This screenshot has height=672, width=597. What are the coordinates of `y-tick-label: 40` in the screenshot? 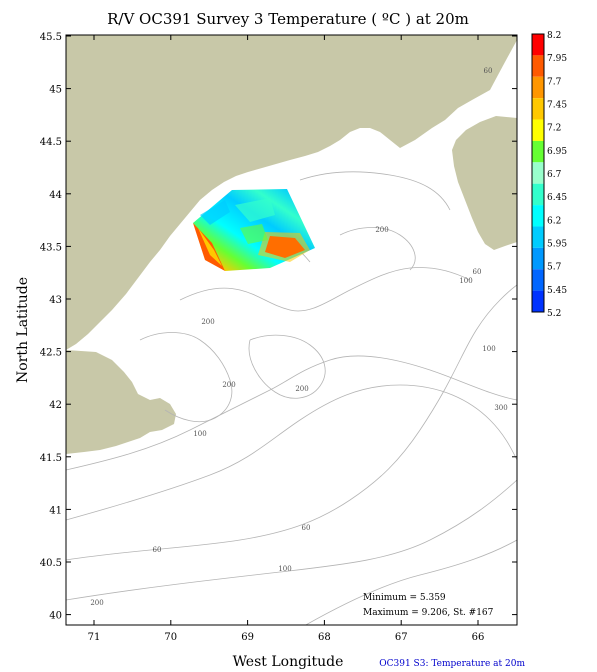 It's located at (55, 616).